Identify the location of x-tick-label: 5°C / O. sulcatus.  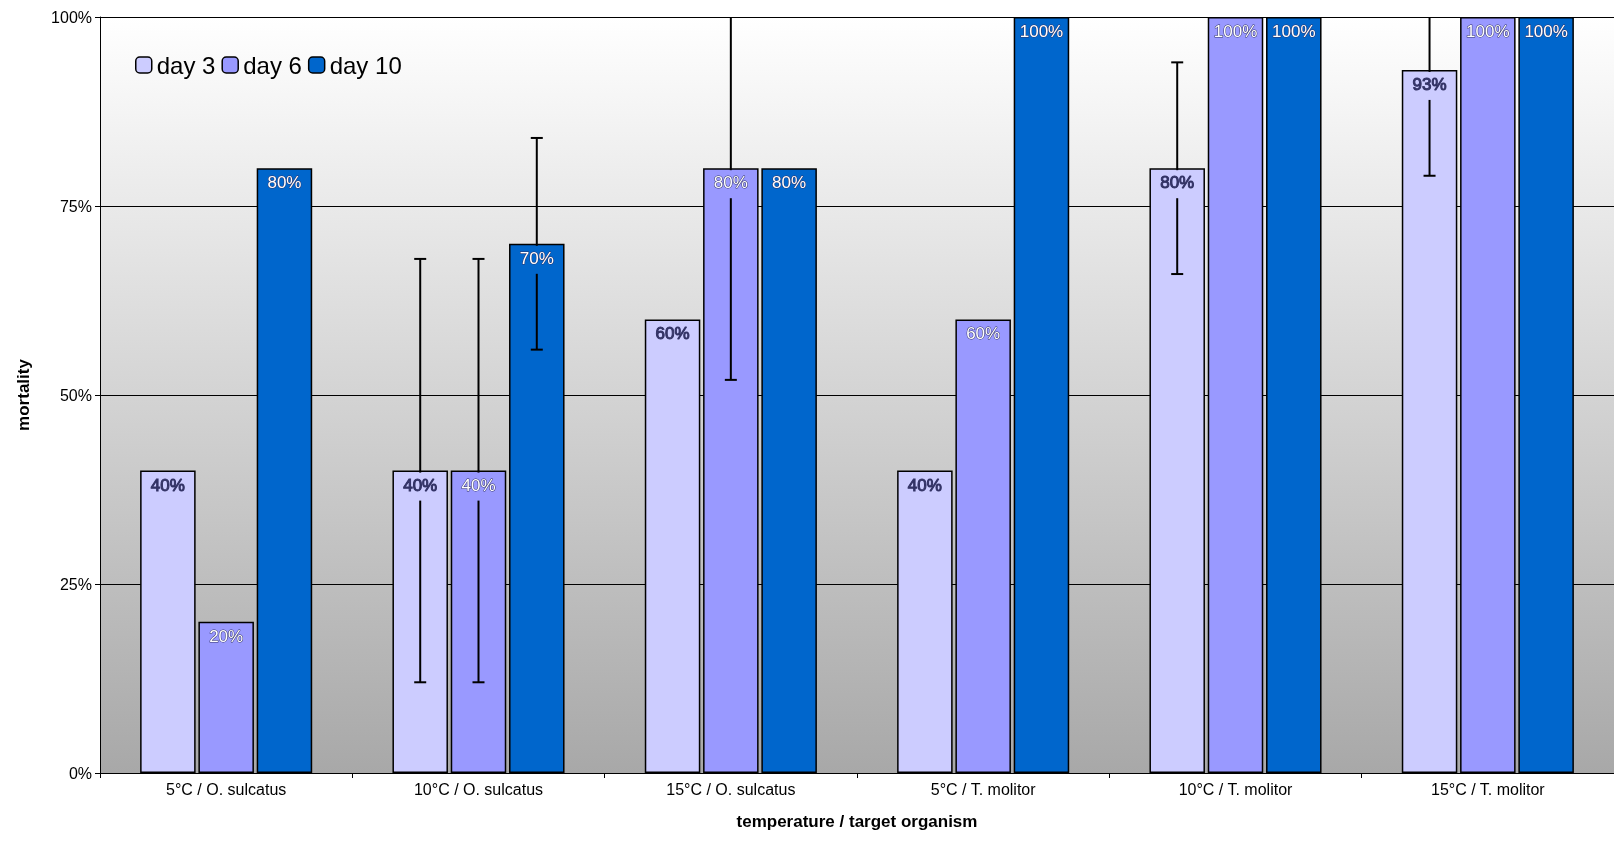
(226, 789).